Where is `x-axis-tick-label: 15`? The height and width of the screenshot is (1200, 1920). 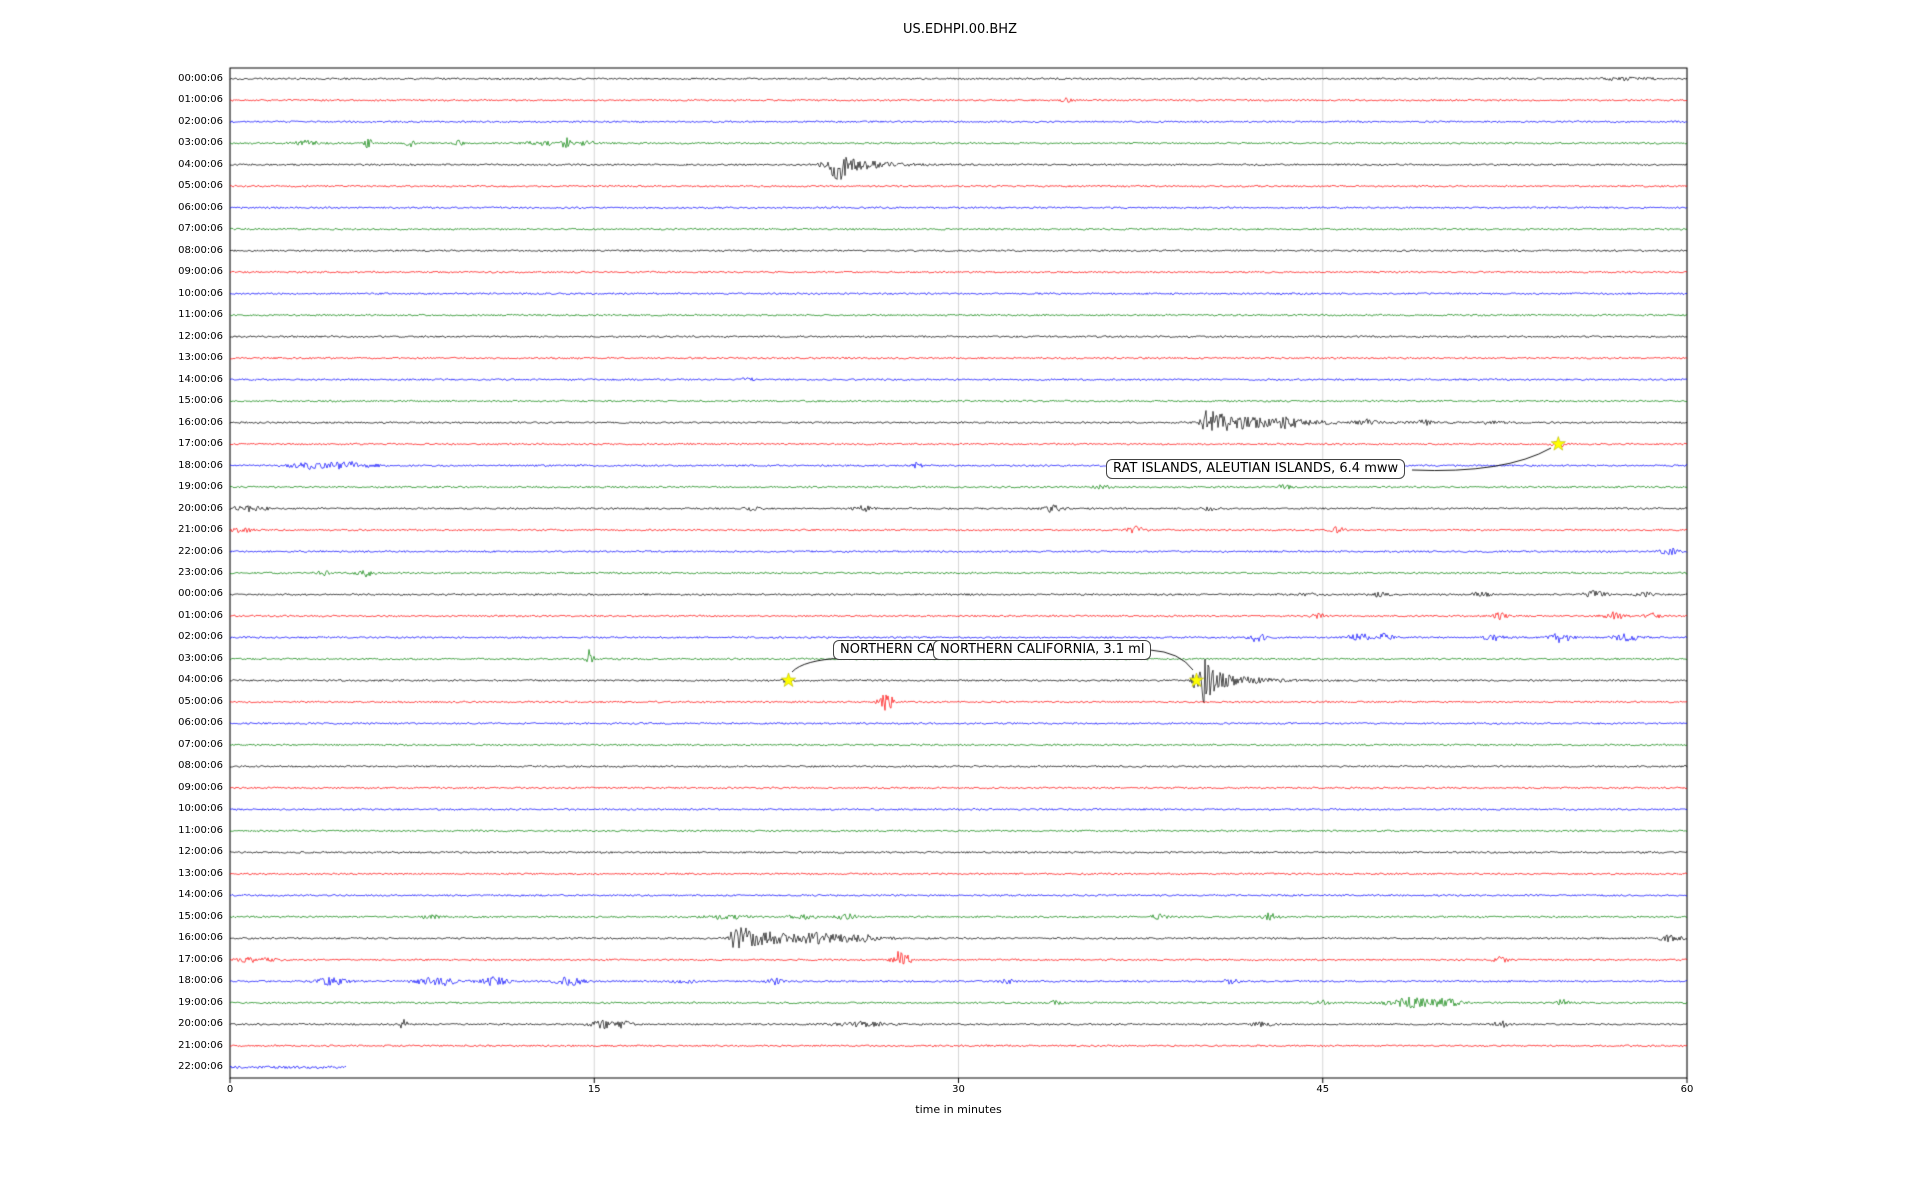 x-axis-tick-label: 15 is located at coordinates (594, 1089).